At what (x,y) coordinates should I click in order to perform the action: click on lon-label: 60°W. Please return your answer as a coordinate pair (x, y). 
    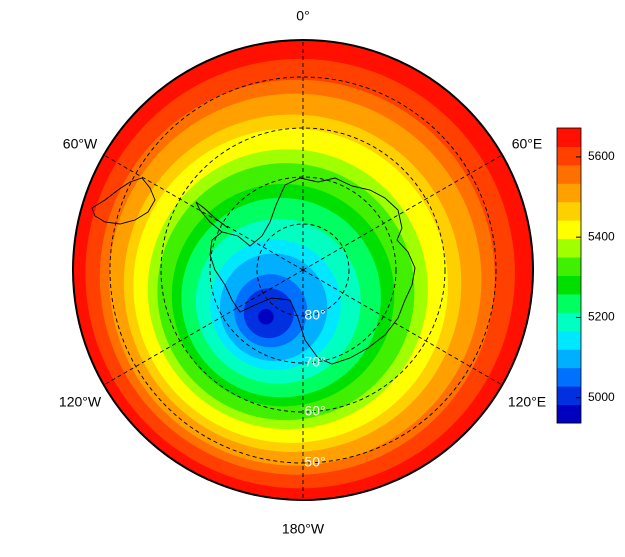
    Looking at the image, I should click on (80, 144).